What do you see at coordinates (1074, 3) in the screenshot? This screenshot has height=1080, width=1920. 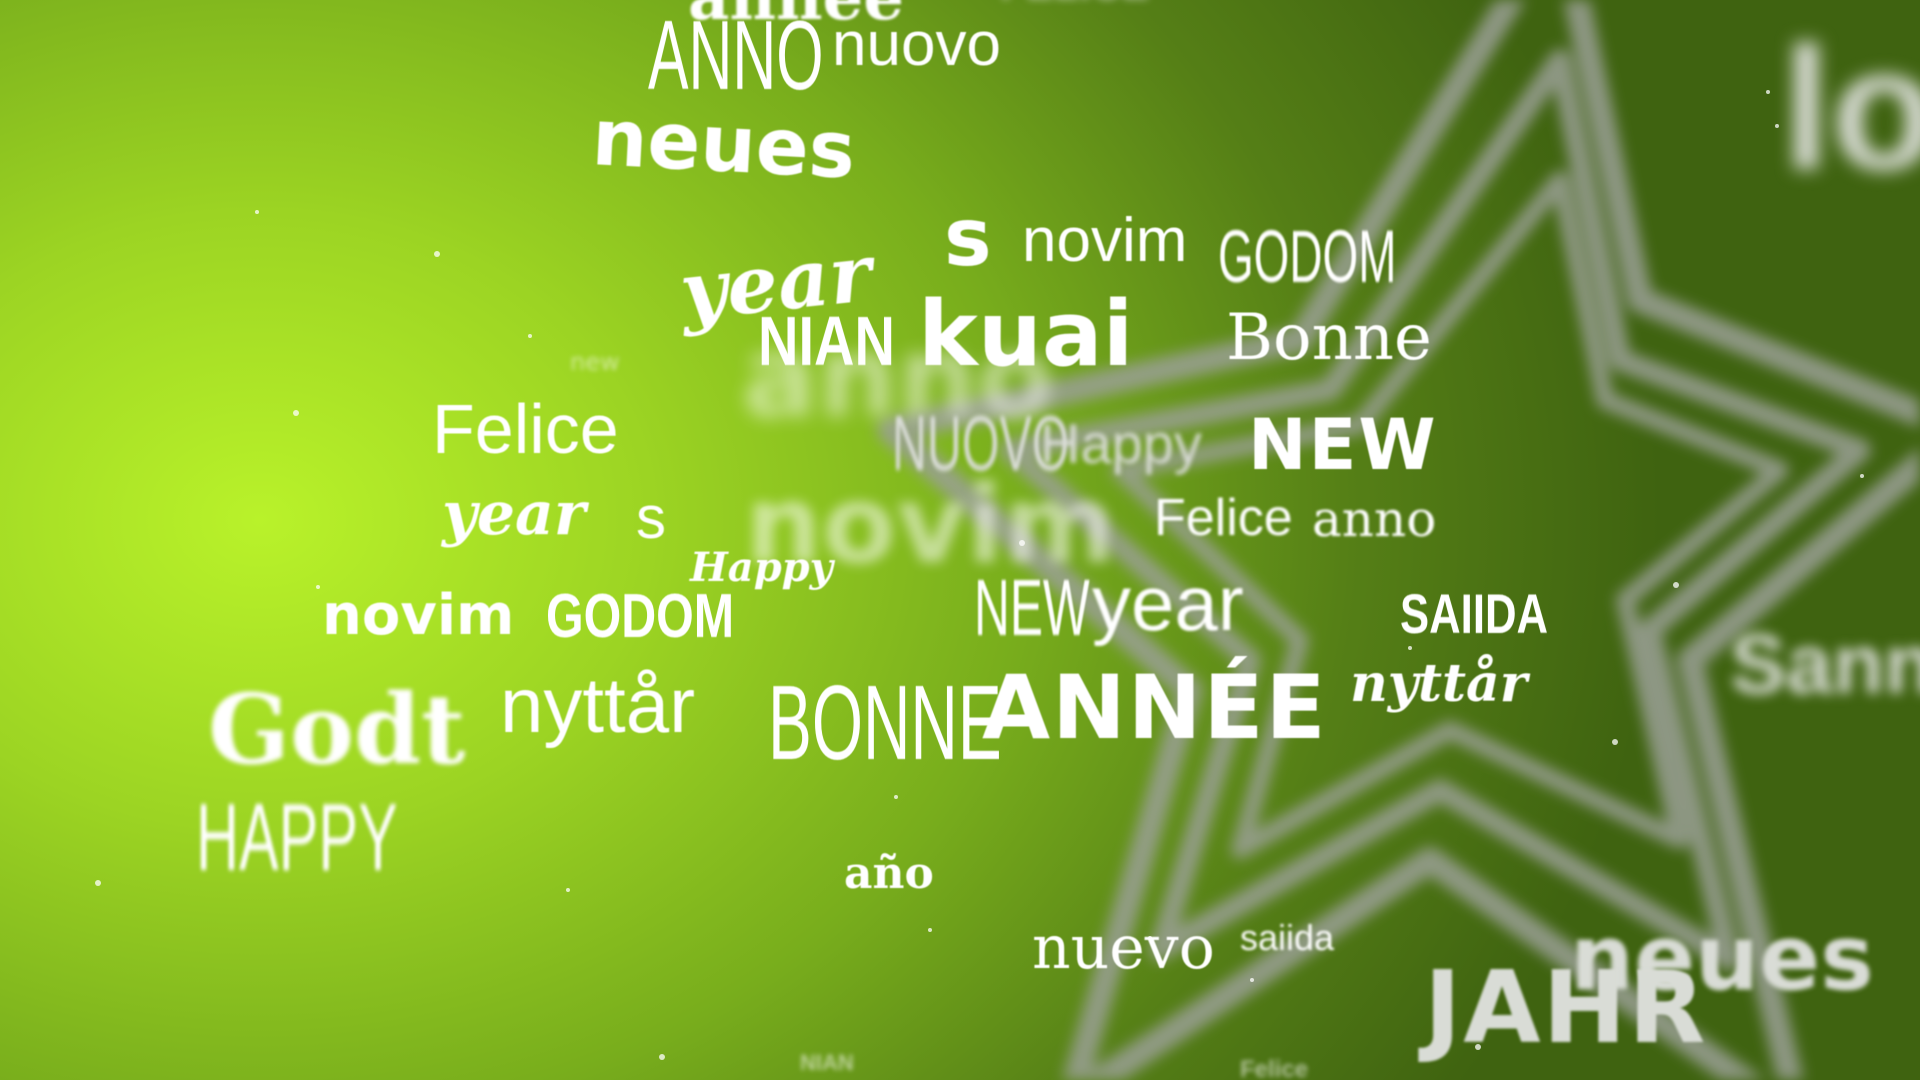 I see `greeting-word: FELICE` at bounding box center [1074, 3].